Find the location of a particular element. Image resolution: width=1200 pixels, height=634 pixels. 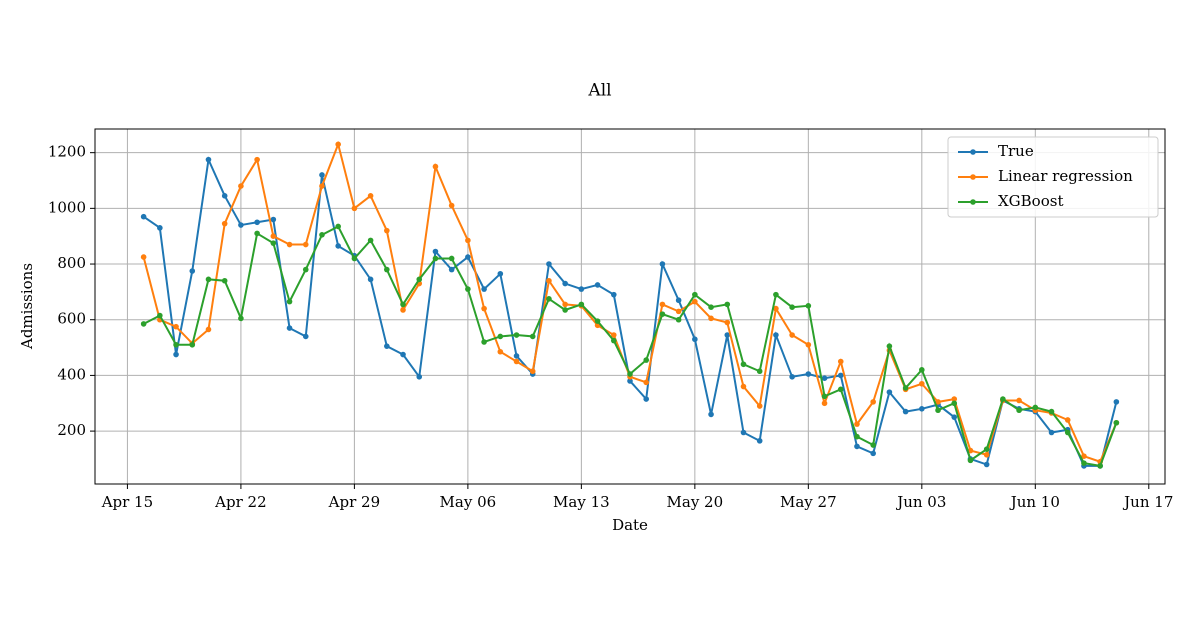

x-tick-label: Apr 22 is located at coordinates (240, 502).